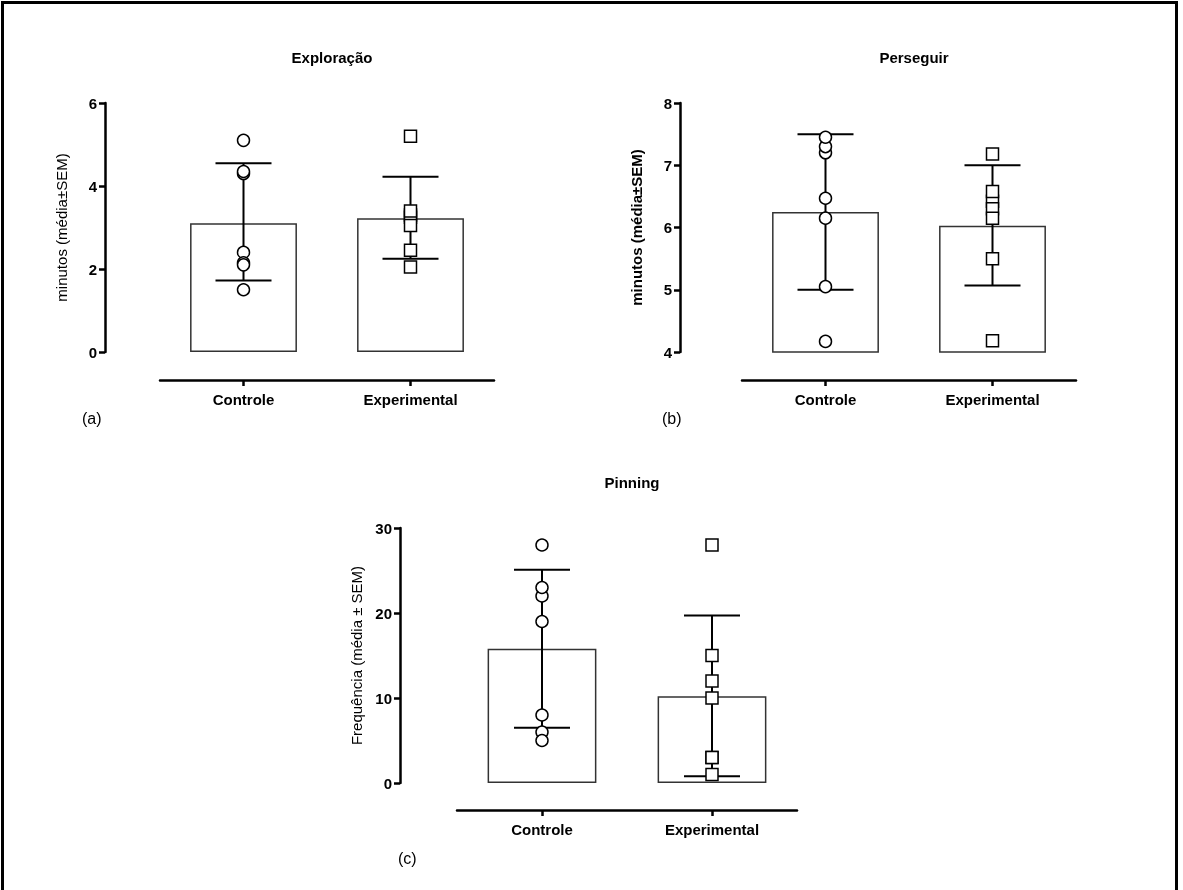 The height and width of the screenshot is (890, 1183). I want to click on chart-title: Pinning, so click(632, 482).